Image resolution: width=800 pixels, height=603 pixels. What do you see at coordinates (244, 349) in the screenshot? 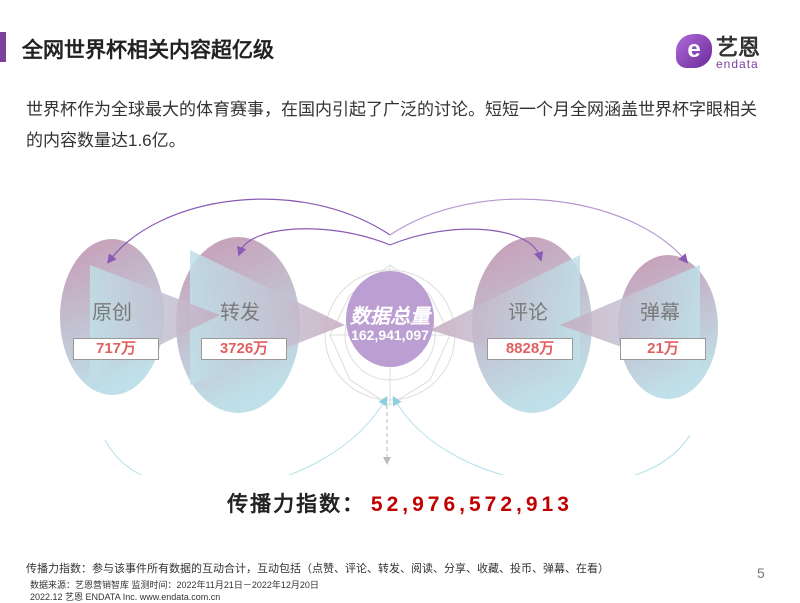
I see `value-zhuanfa: 3726万` at bounding box center [244, 349].